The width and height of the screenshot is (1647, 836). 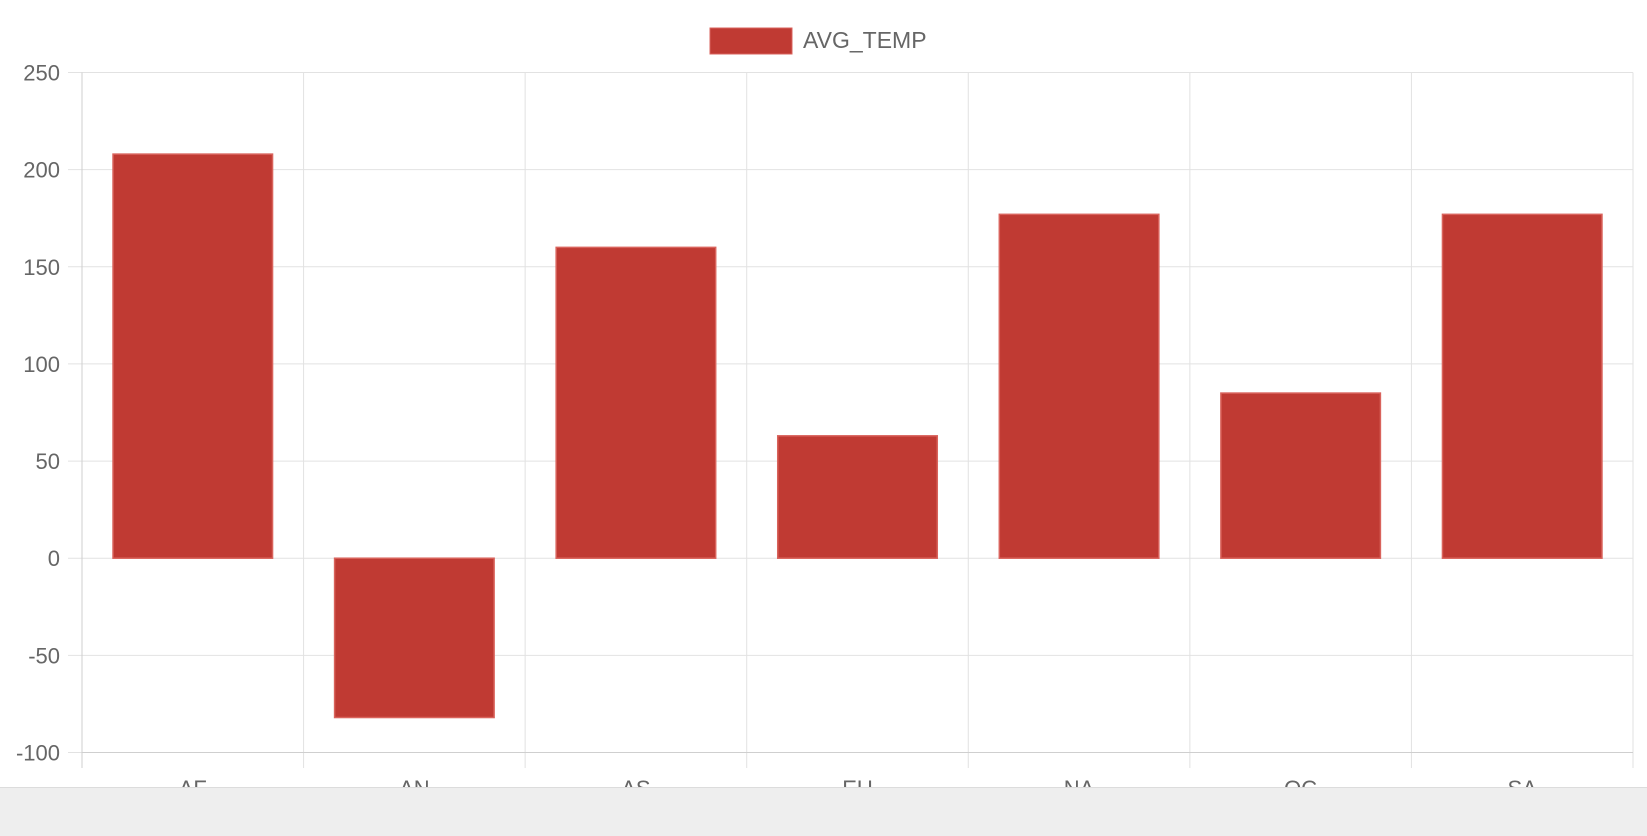 What do you see at coordinates (38, 413) in the screenshot?
I see `y-axis-tick-labels: 250 200 150 100 50 0 -50 -100` at bounding box center [38, 413].